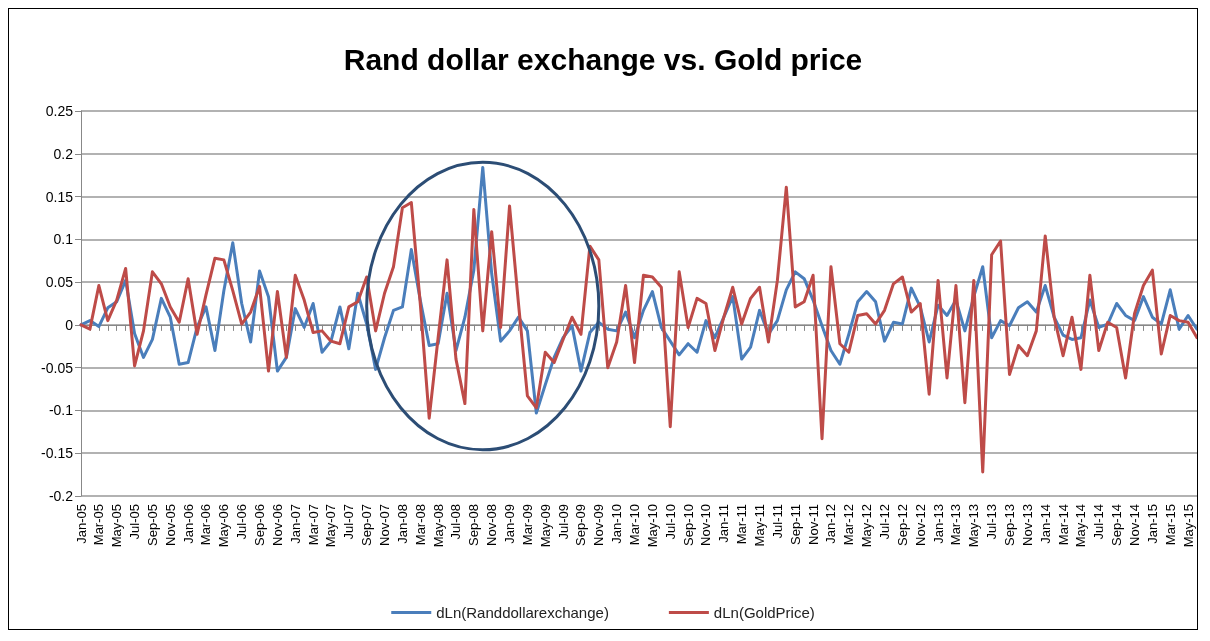  What do you see at coordinates (420, 525) in the screenshot?
I see `x-tick-label: Mar-08` at bounding box center [420, 525].